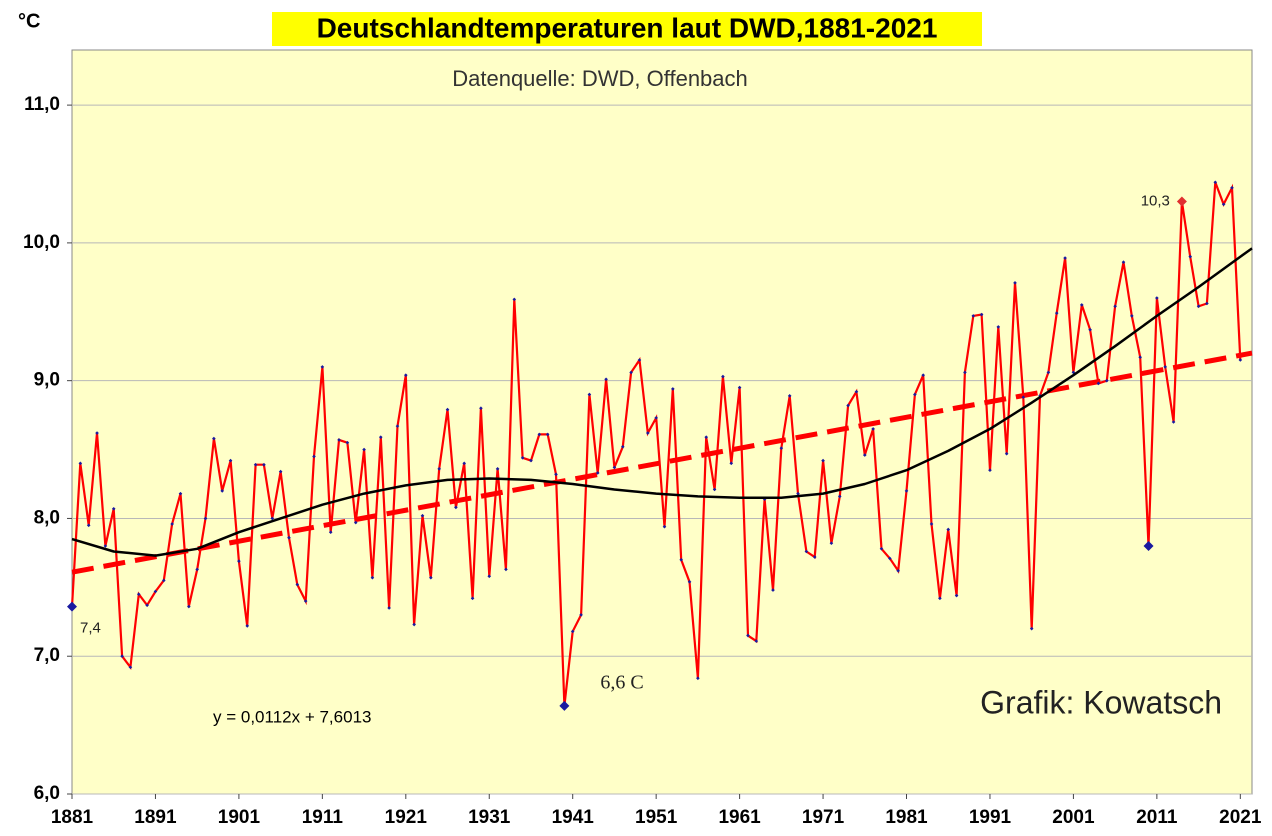 This screenshot has width=1272, height=836. Describe the element at coordinates (406, 817) in the screenshot. I see `x-tick-label: 1921` at that location.